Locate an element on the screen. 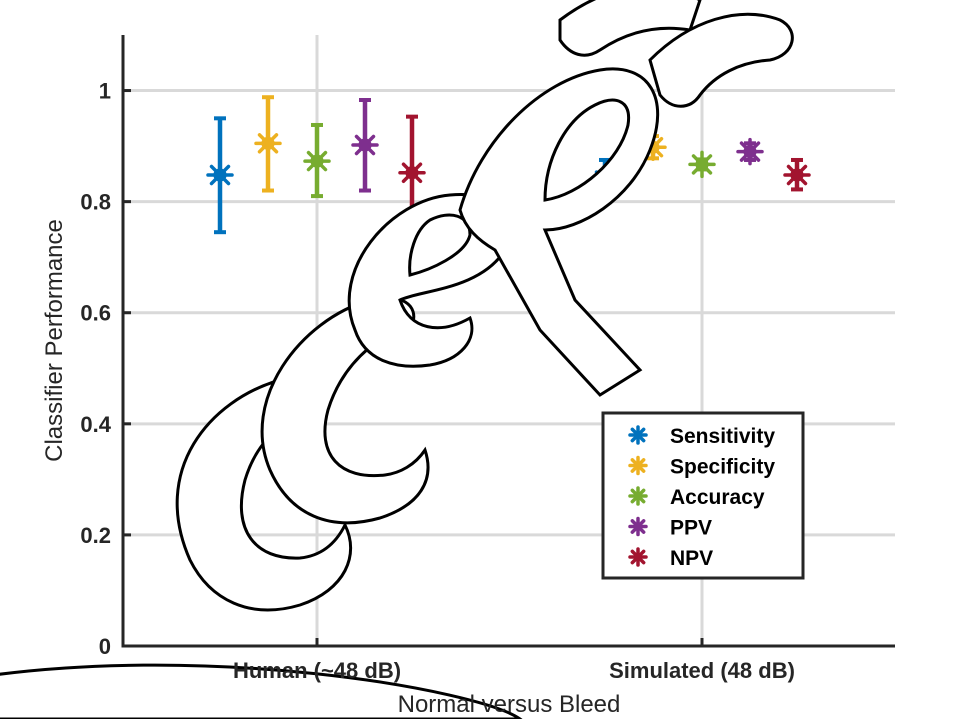 The height and width of the screenshot is (719, 962). legend-label: Accuracy is located at coordinates (717, 497).